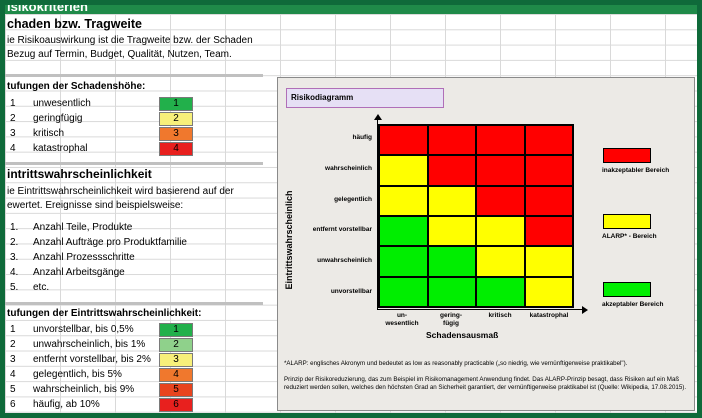 The image size is (702, 418). What do you see at coordinates (344, 260) in the screenshot?
I see `row-label: unwahrscheinlich` at bounding box center [344, 260].